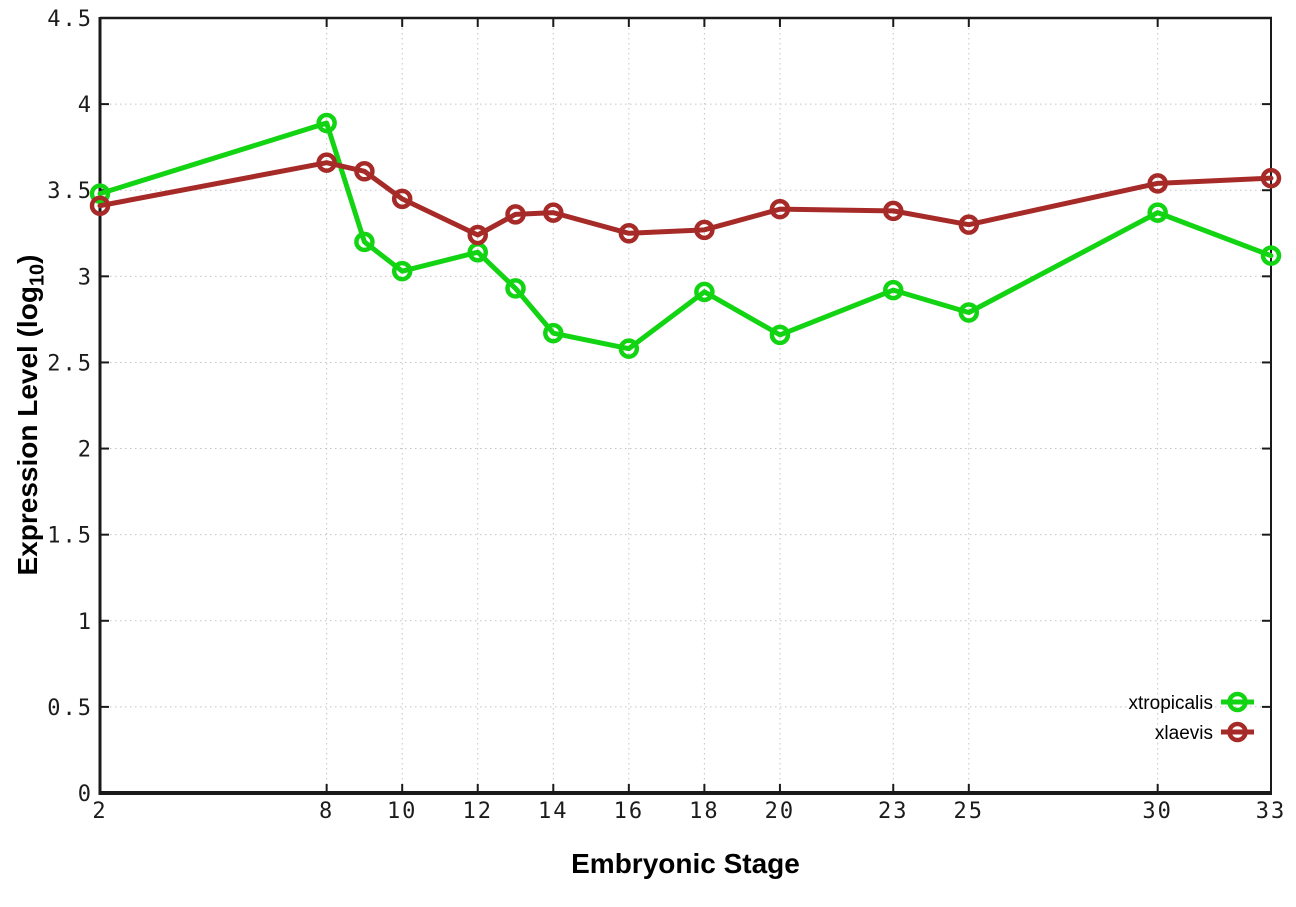  What do you see at coordinates (70, 363) in the screenshot?
I see `y-tick-label: 2.5` at bounding box center [70, 363].